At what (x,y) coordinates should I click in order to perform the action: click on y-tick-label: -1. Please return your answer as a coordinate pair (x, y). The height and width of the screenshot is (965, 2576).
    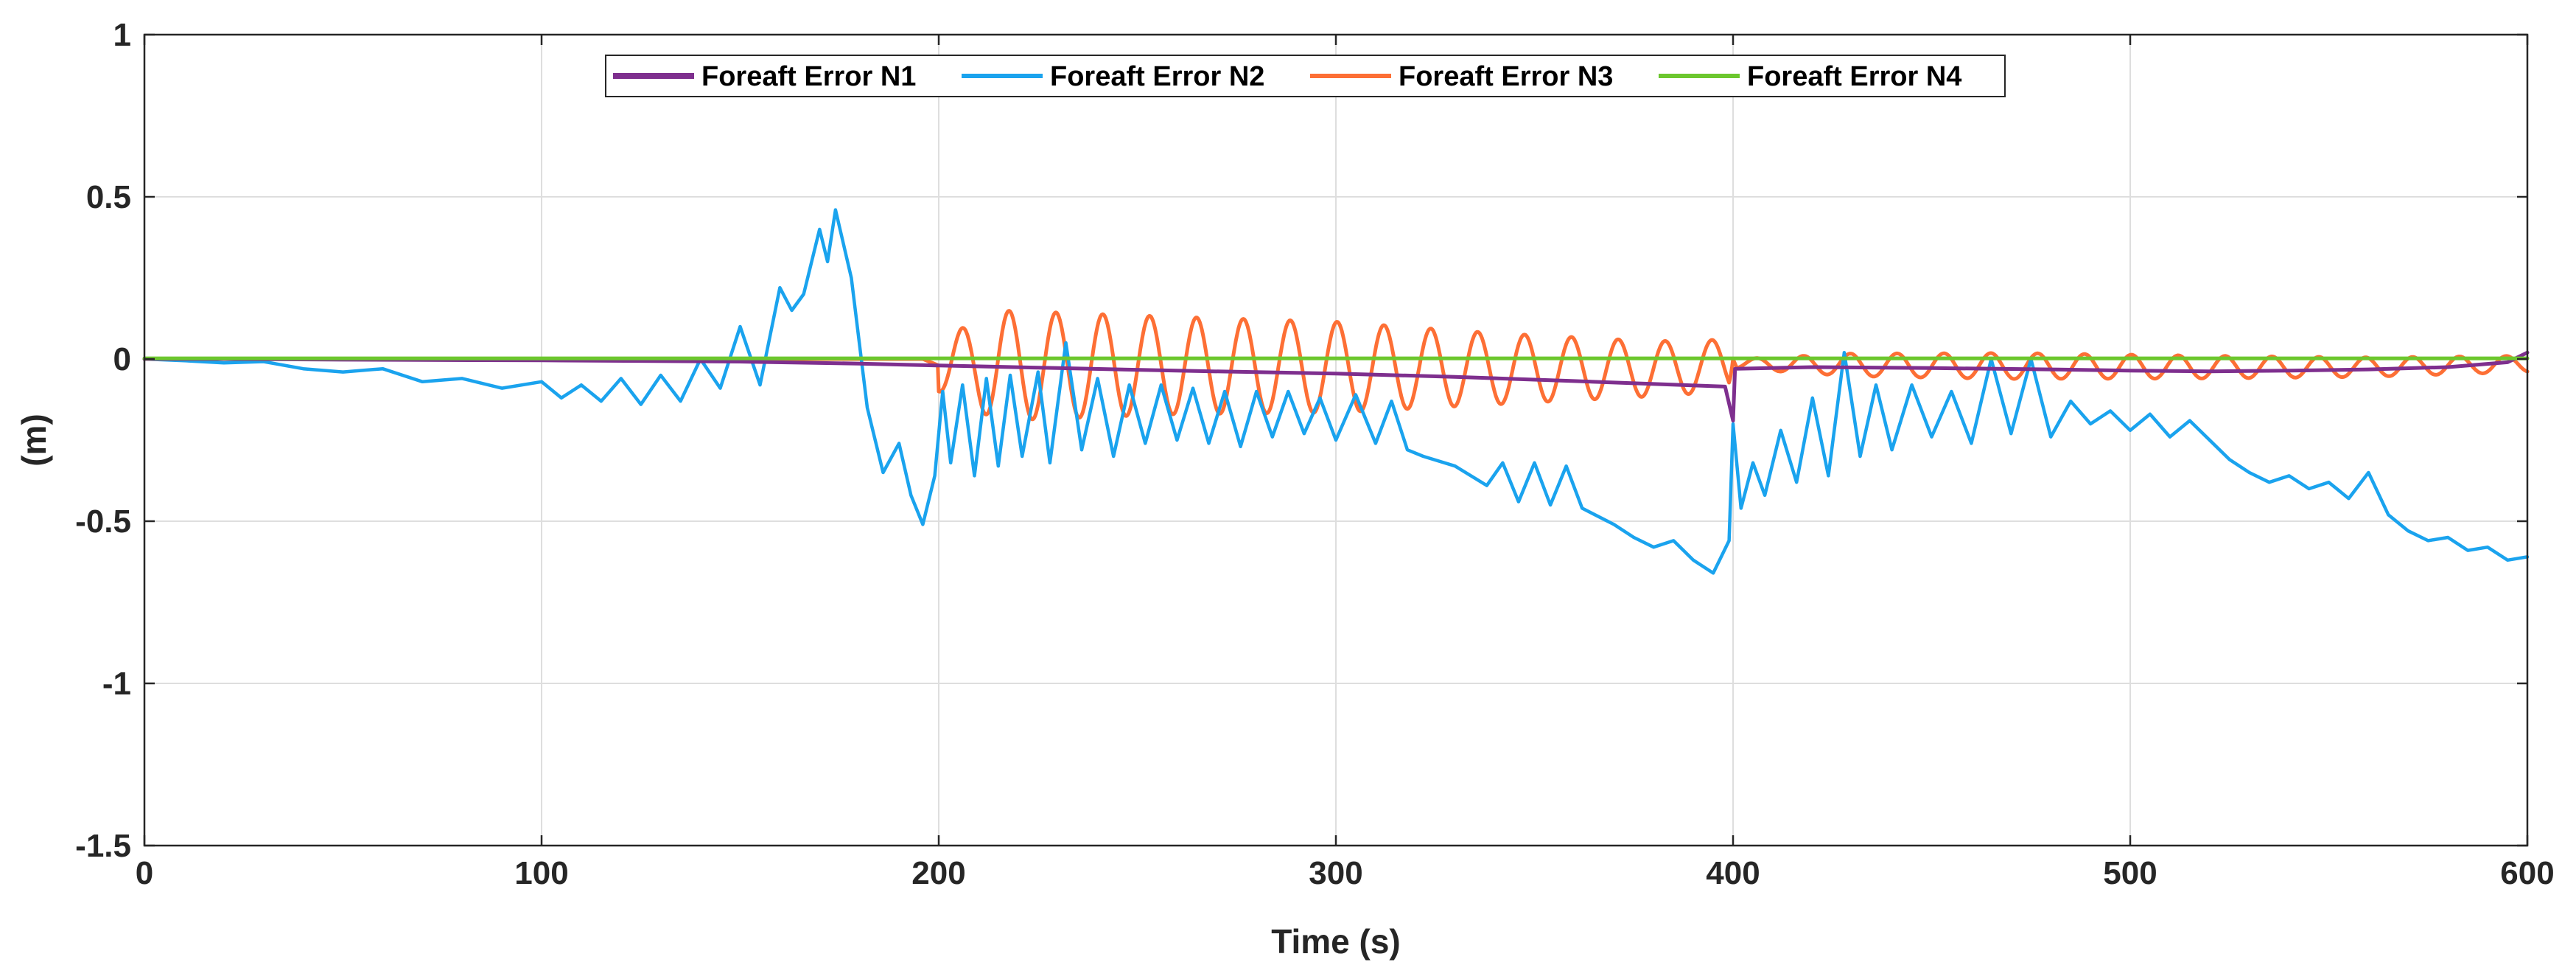
    Looking at the image, I should click on (116, 684).